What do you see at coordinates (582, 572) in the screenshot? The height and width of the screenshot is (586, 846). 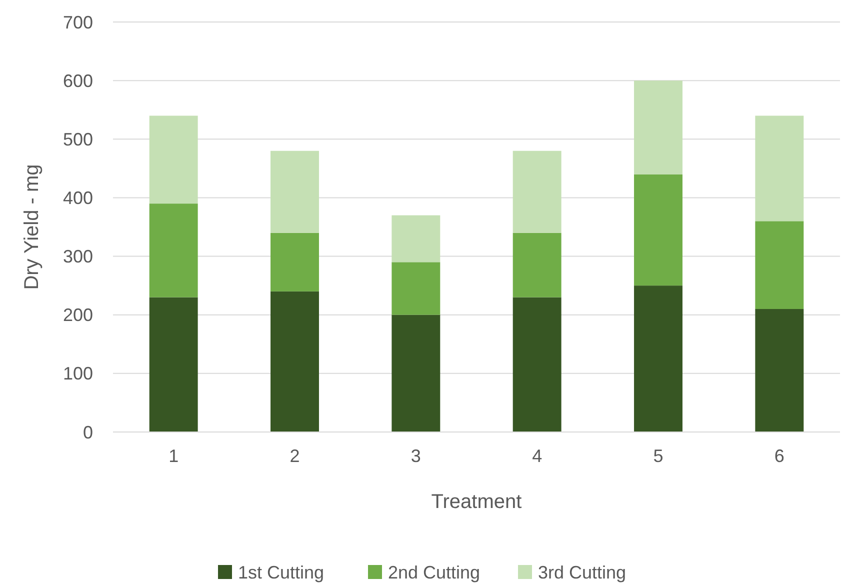 I see `legend-label: 3rd Cutting` at bounding box center [582, 572].